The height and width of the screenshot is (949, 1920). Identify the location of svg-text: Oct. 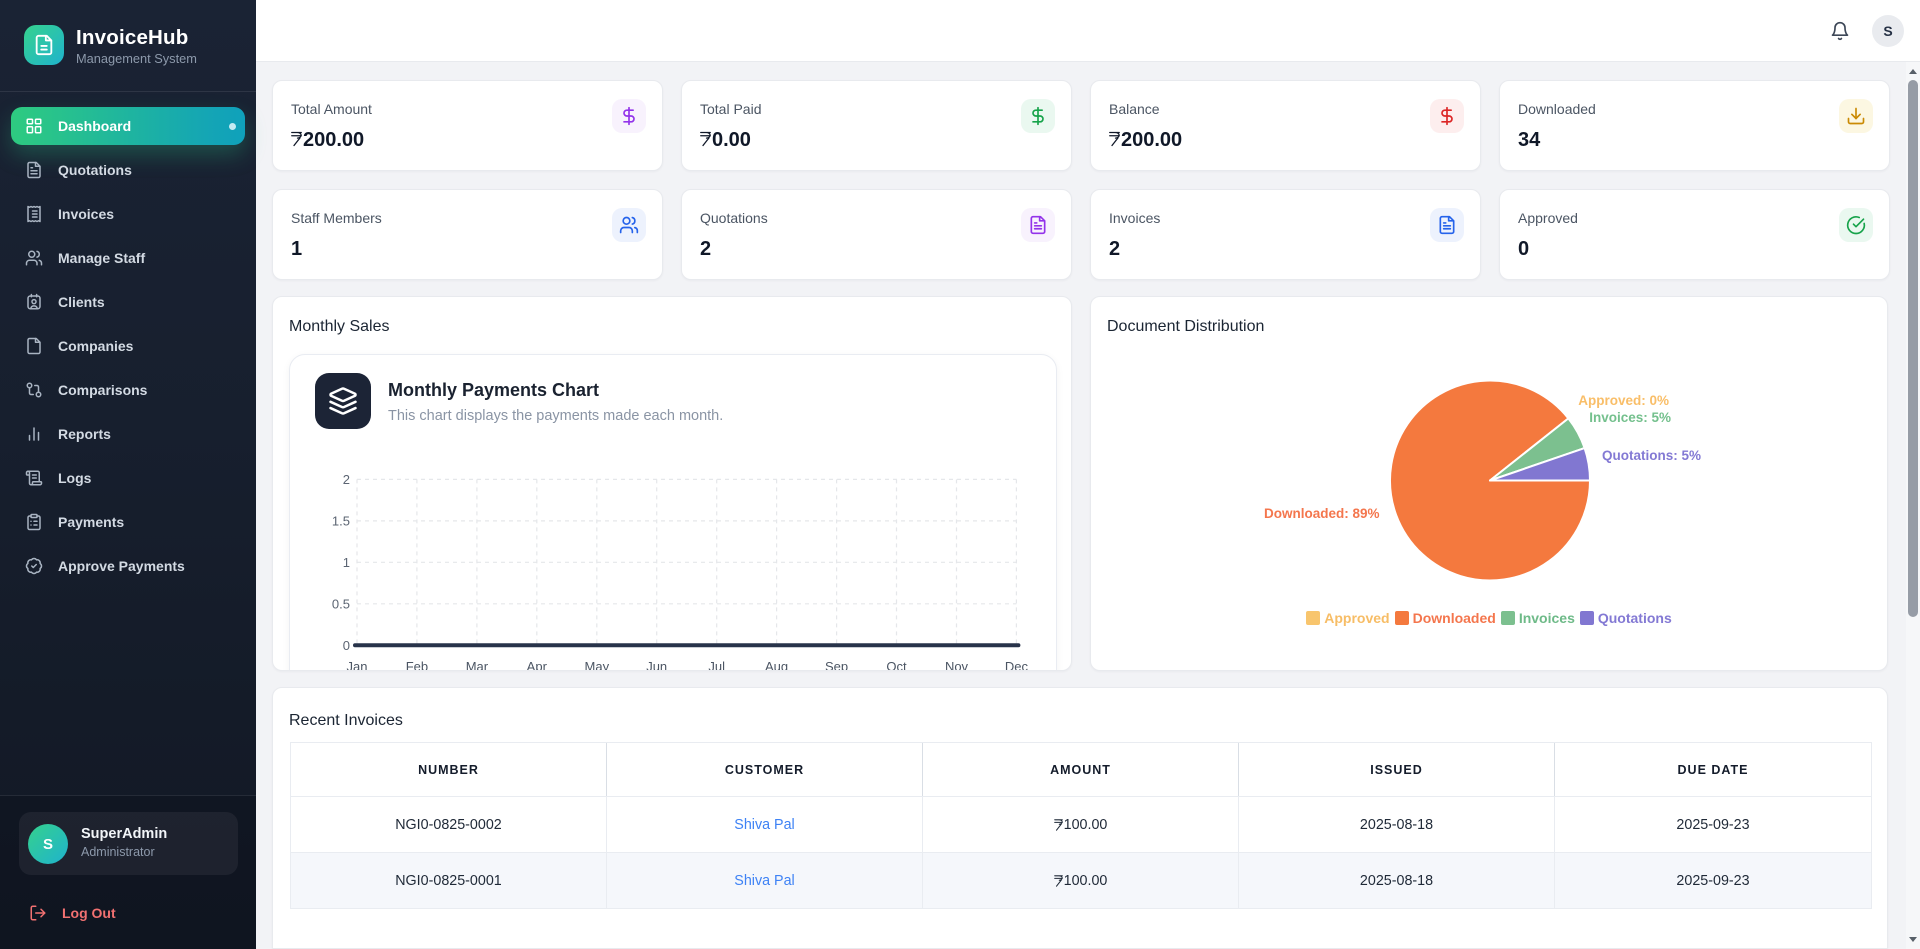
(896, 665).